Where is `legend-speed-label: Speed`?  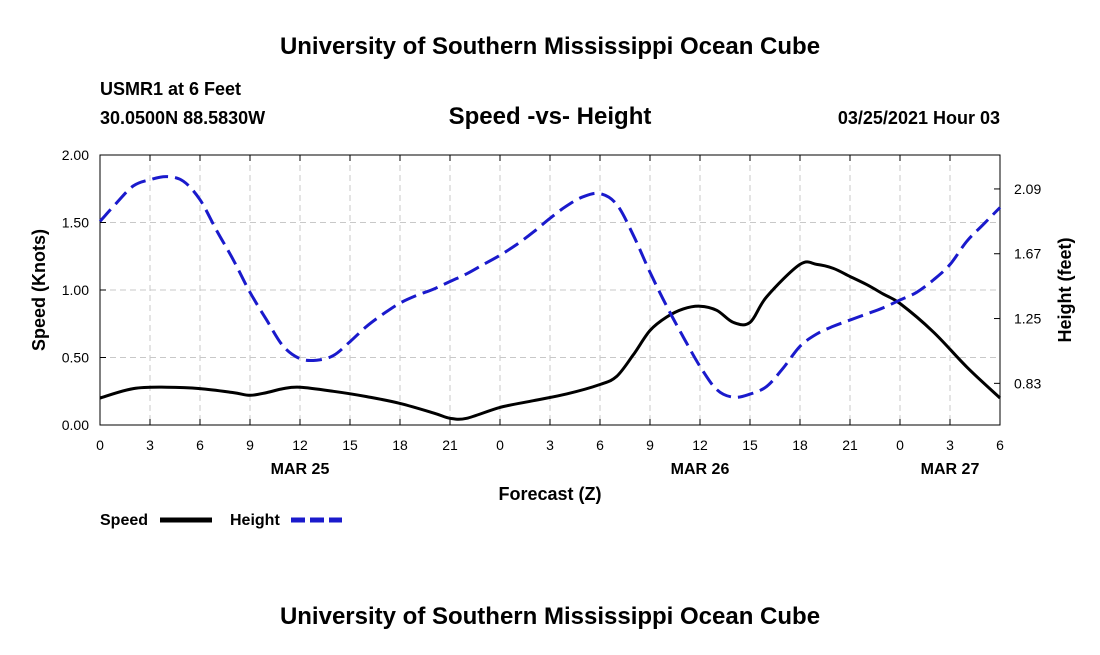 legend-speed-label: Speed is located at coordinates (124, 520).